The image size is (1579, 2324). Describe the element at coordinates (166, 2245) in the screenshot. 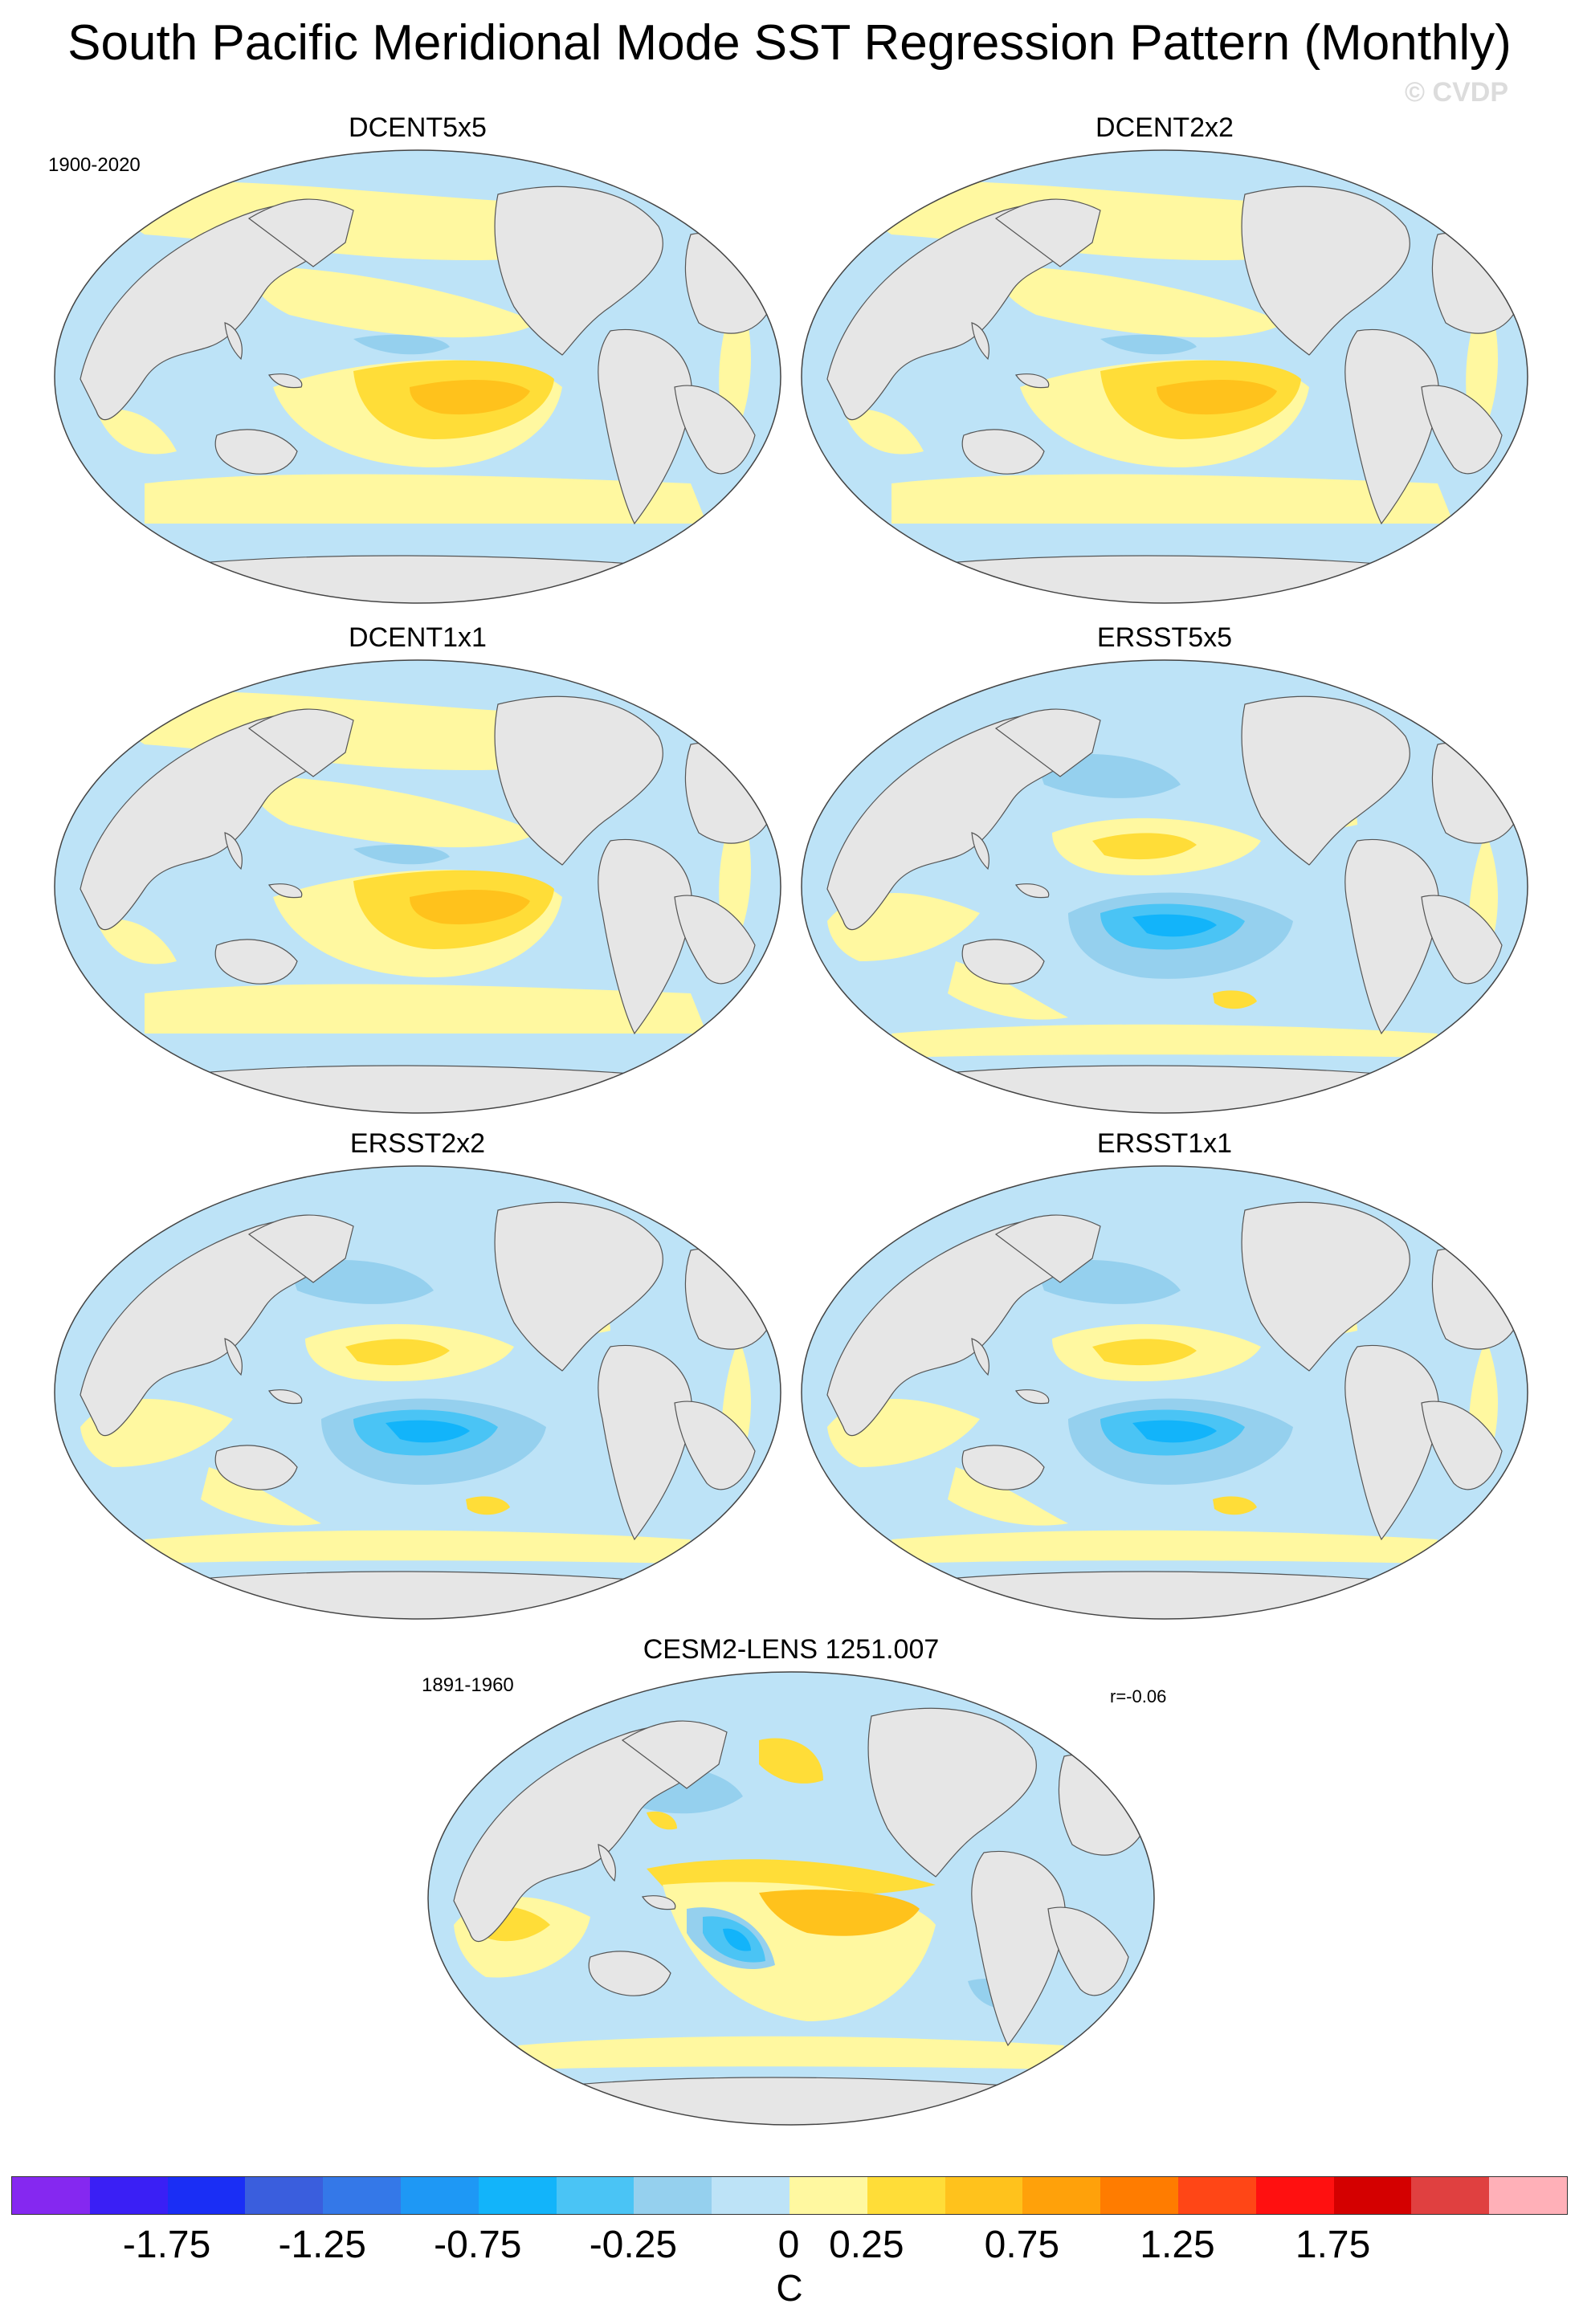

I see `colorbar-tick-label: -1.75` at that location.